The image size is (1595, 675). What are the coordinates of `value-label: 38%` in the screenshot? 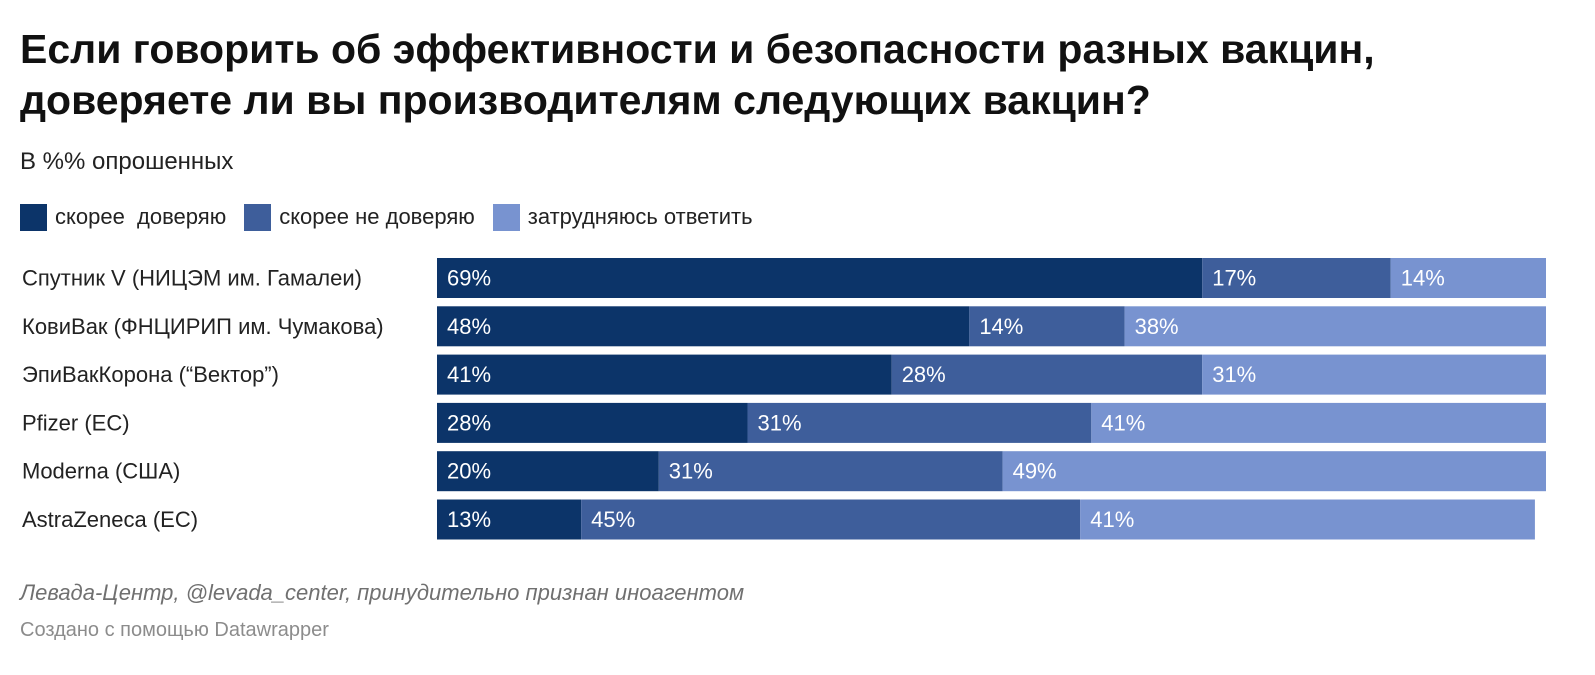 It's located at (1157, 326).